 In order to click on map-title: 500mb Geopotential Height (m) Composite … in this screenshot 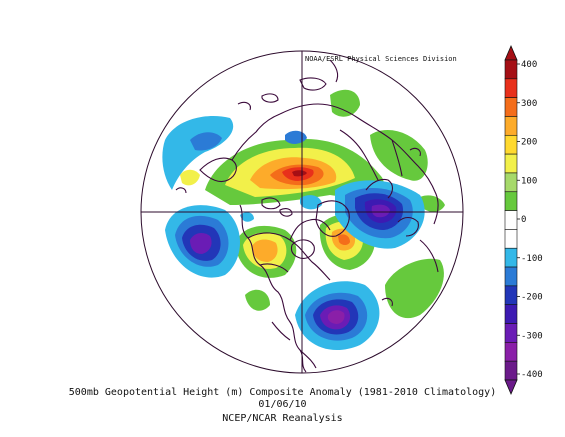, I will do `click(282, 392)`.